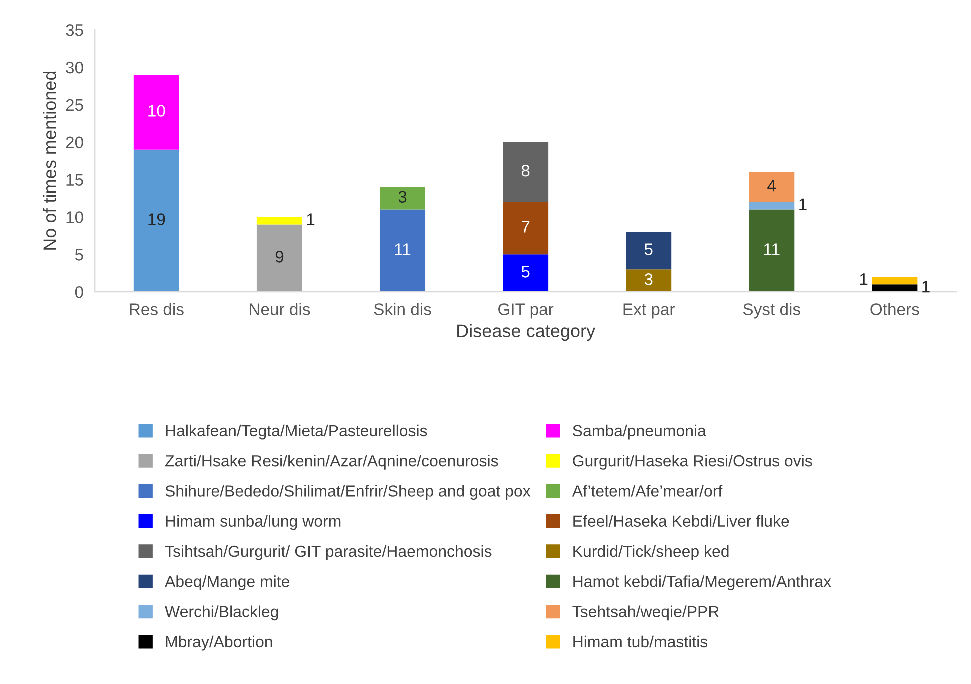  Describe the element at coordinates (75, 142) in the screenshot. I see `y-tick-label: 20` at that location.